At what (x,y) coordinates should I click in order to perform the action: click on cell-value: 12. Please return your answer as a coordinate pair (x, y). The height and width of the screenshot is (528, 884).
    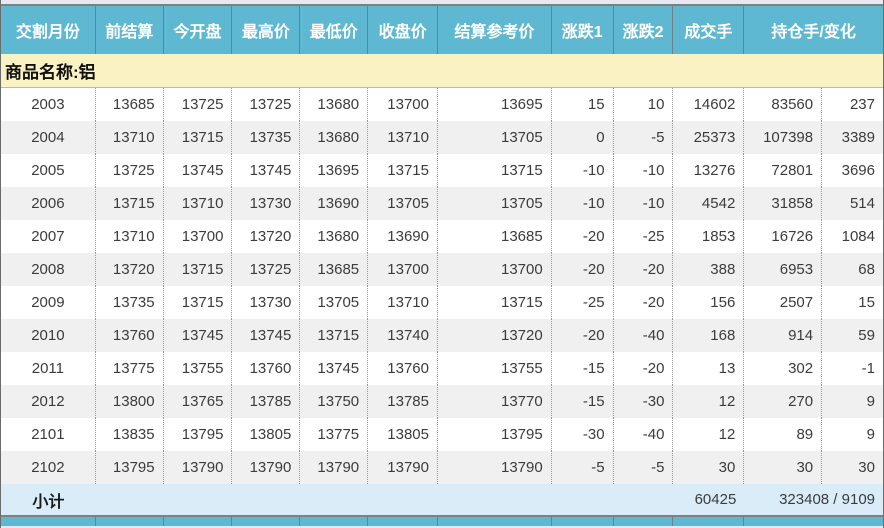
    Looking at the image, I should click on (709, 434).